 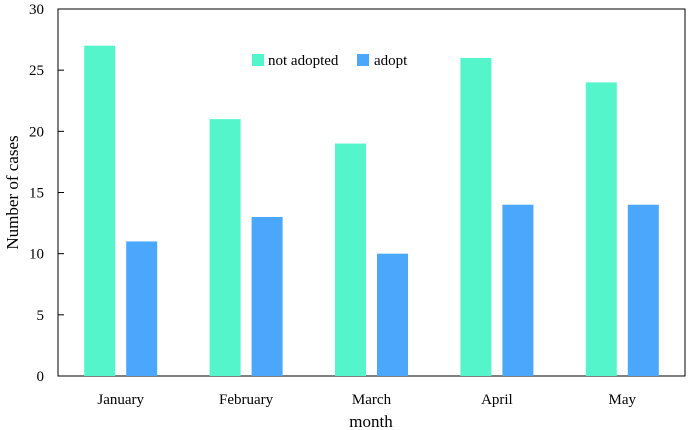 I want to click on legend: not adopted adopt, so click(x=330, y=61).